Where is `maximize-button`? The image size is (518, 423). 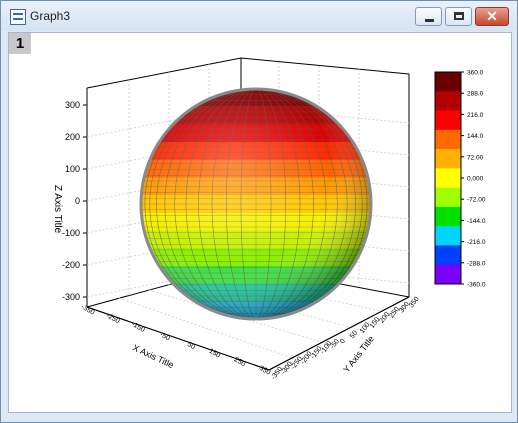 maximize-button is located at coordinates (458, 16).